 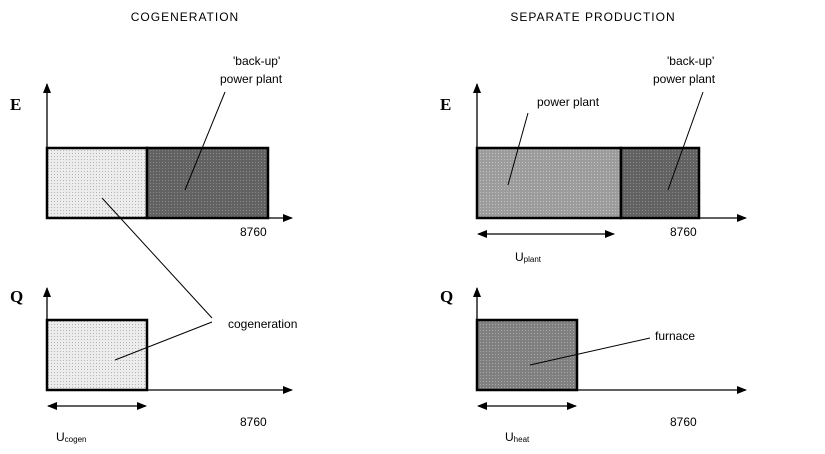 I want to click on label: cogeneration, so click(x=262, y=324).